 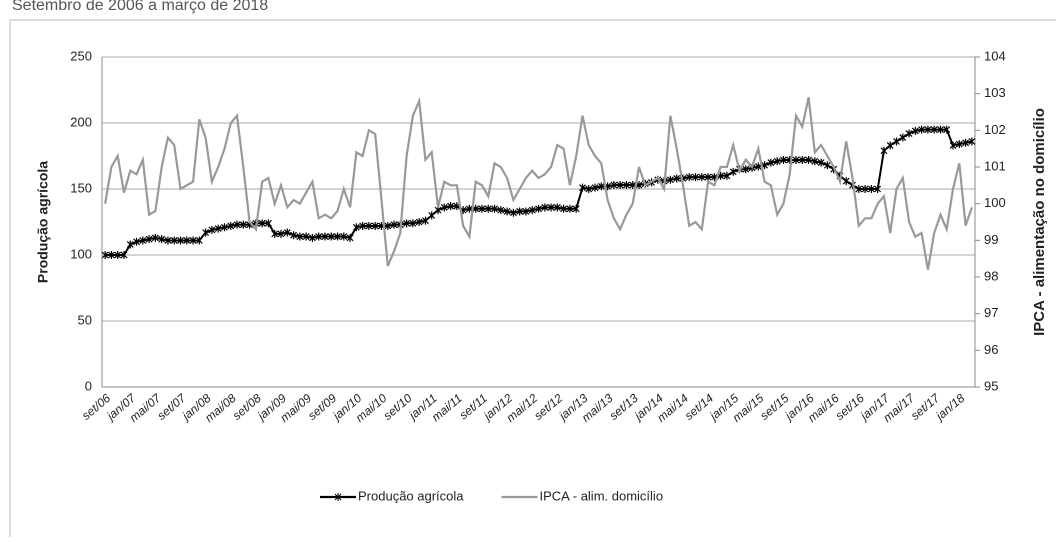 I want to click on y-tick-label: 250, so click(x=81, y=55).